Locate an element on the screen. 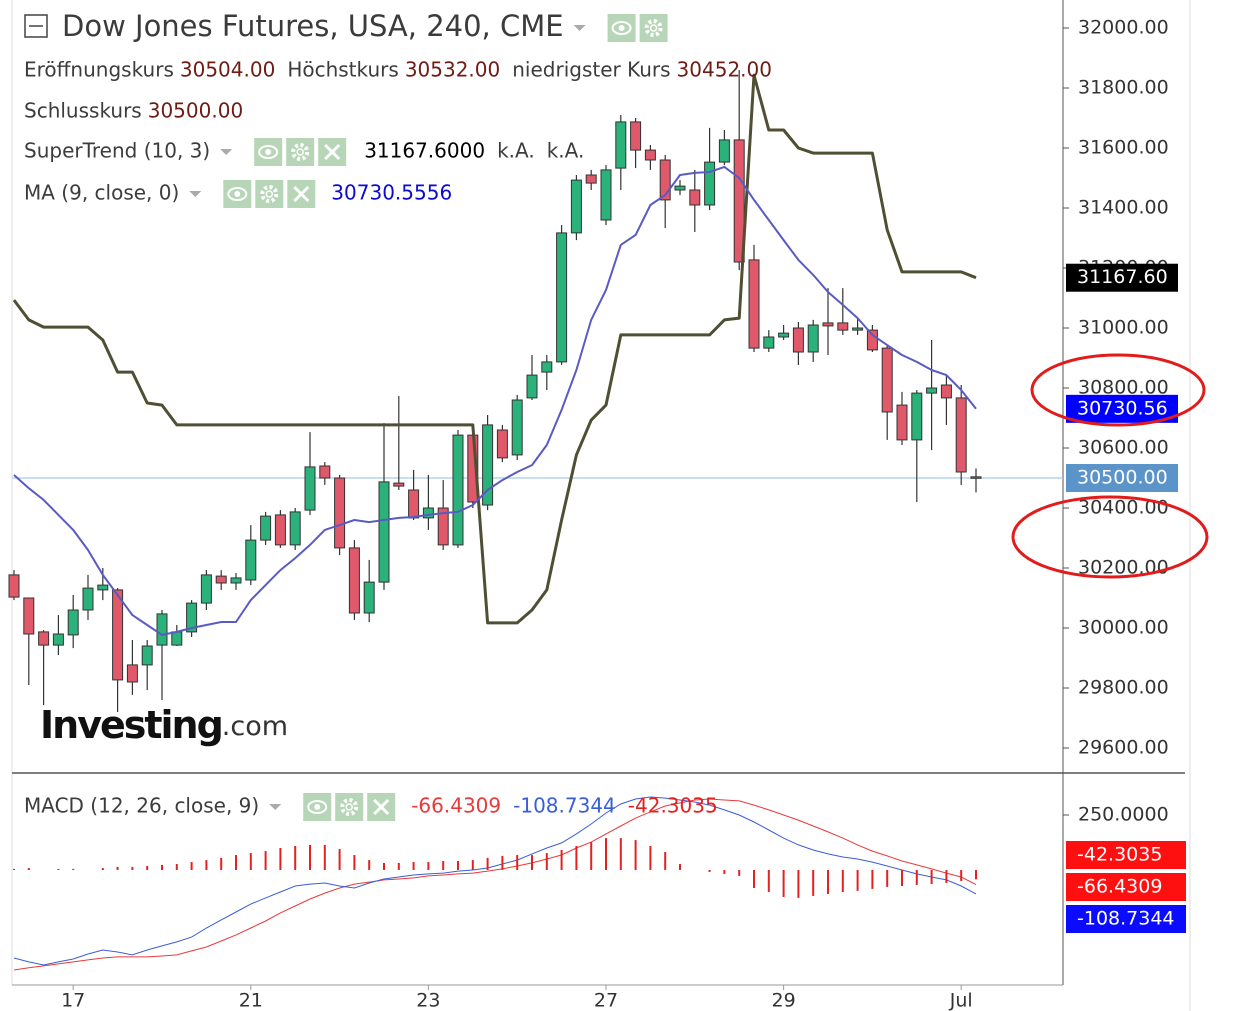 The width and height of the screenshot is (1257, 1011). y-tick-label: 31600.00 is located at coordinates (1123, 147).